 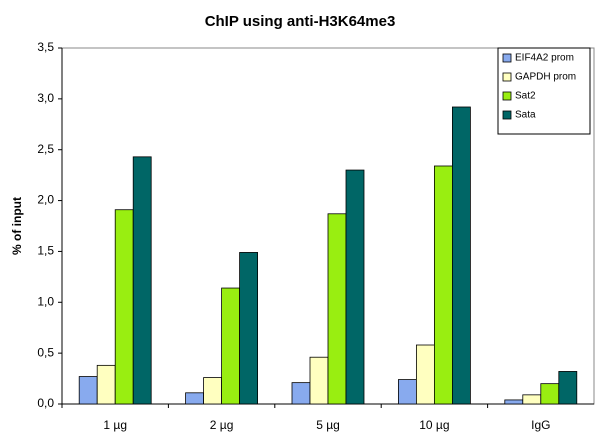 What do you see at coordinates (115, 425) in the screenshot?
I see `x-tick-label: 1 µg` at bounding box center [115, 425].